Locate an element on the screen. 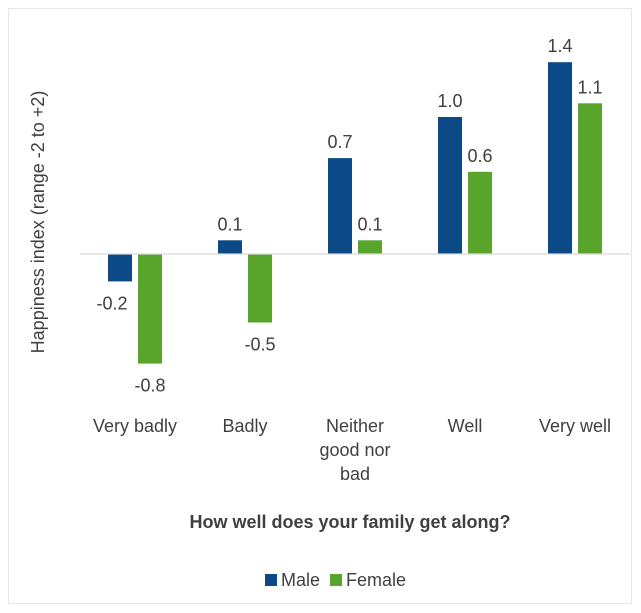 This screenshot has height=613, width=641. value-label-female-2: -0.5 is located at coordinates (259, 345).